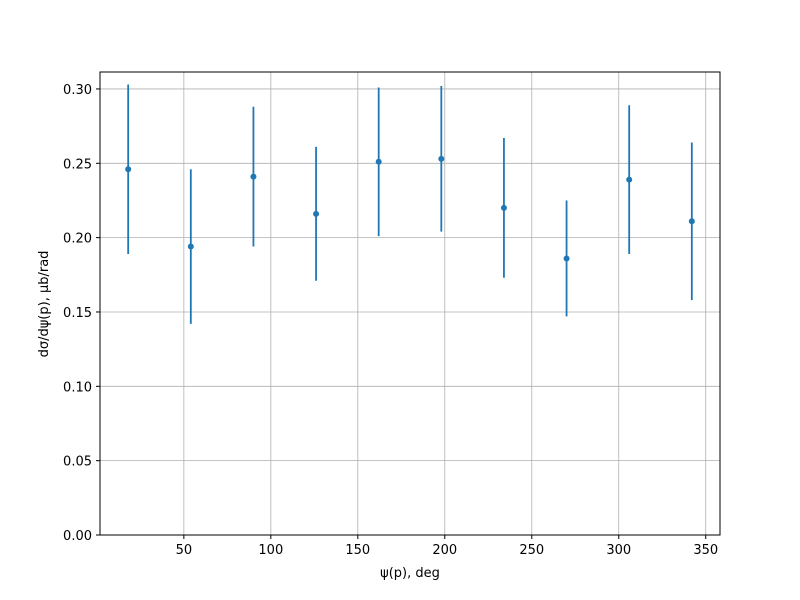 The height and width of the screenshot is (600, 800). Describe the element at coordinates (77, 462) in the screenshot. I see `y-tick-label: 0.05` at that location.